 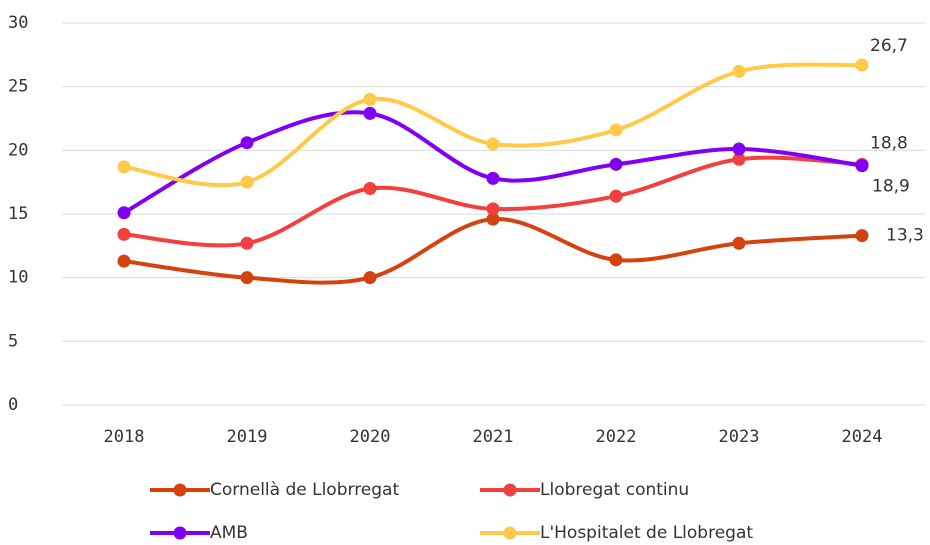 What do you see at coordinates (905, 236) in the screenshot?
I see `data-label: 13,3` at bounding box center [905, 236].